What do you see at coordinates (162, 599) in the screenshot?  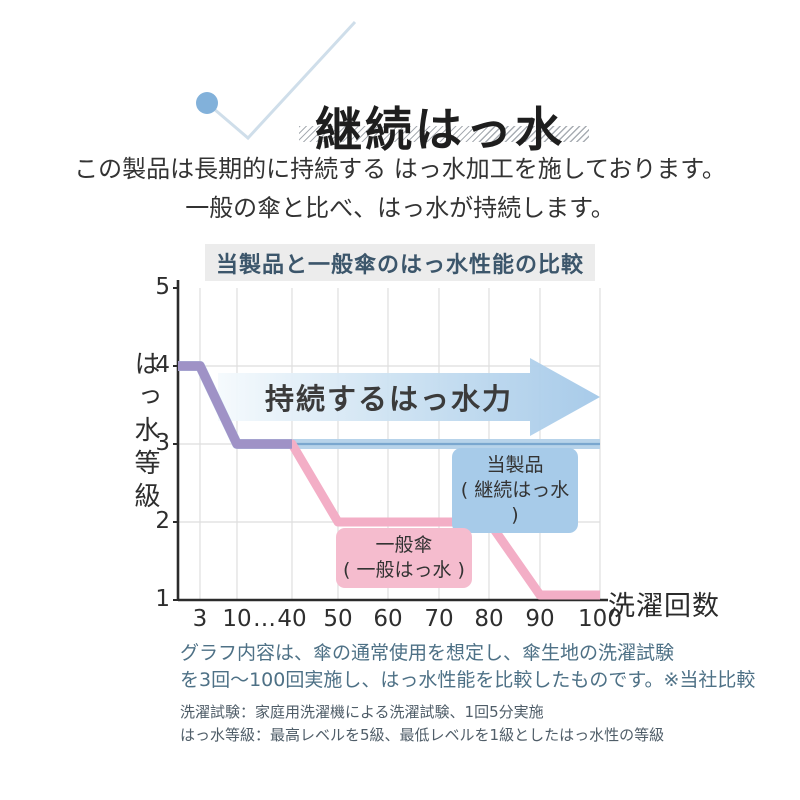 I see `y-tick-label: 1` at bounding box center [162, 599].